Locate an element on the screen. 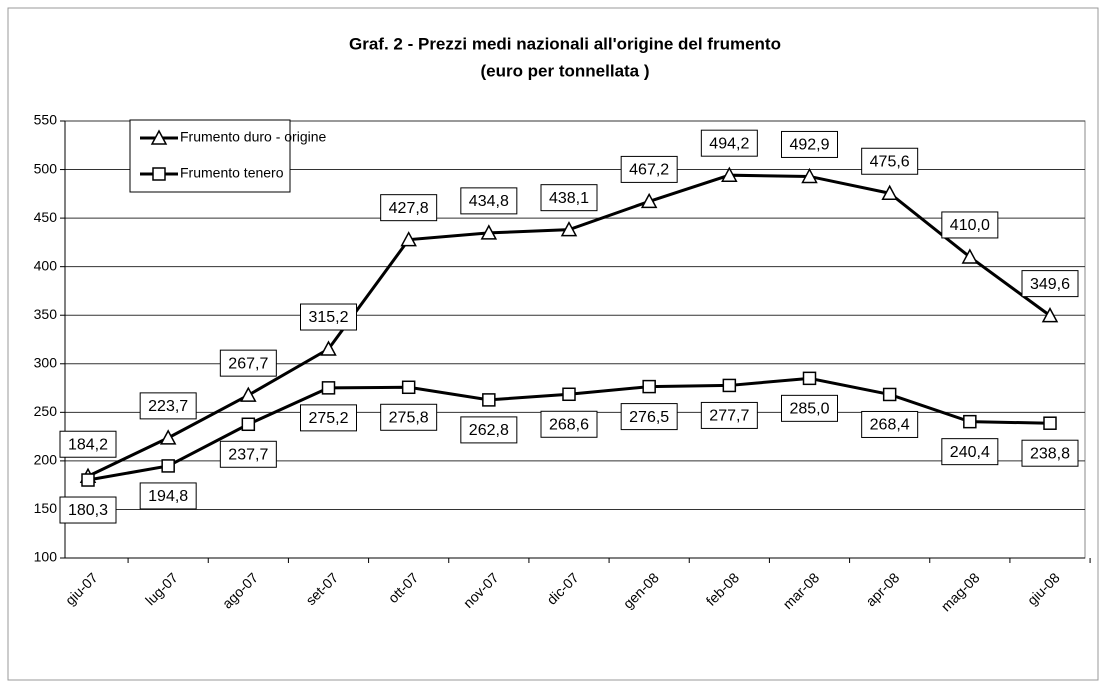 Image resolution: width=1106 pixels, height=688 pixels. data-label: 180,3 is located at coordinates (88, 510).